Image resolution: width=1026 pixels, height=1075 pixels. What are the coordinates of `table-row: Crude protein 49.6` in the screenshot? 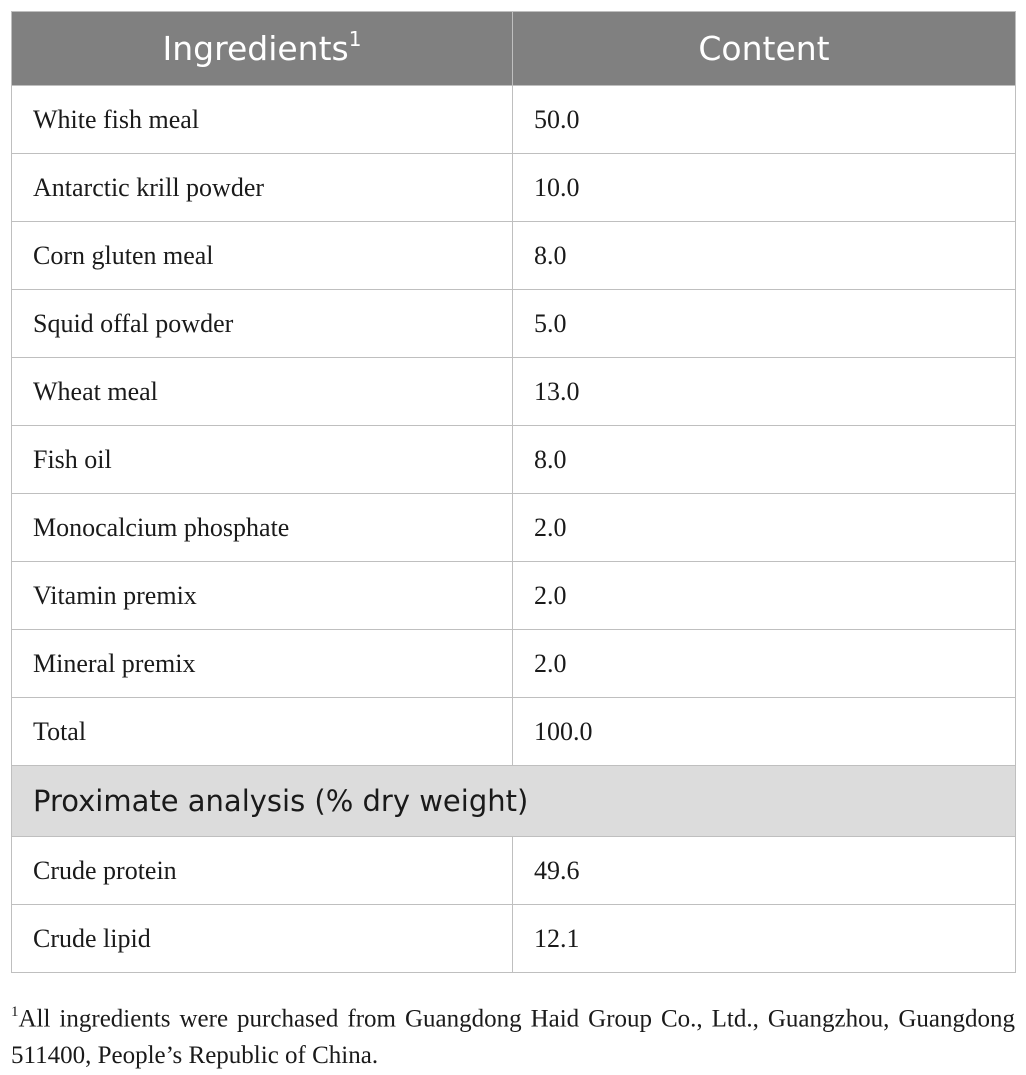 It's located at (513, 870).